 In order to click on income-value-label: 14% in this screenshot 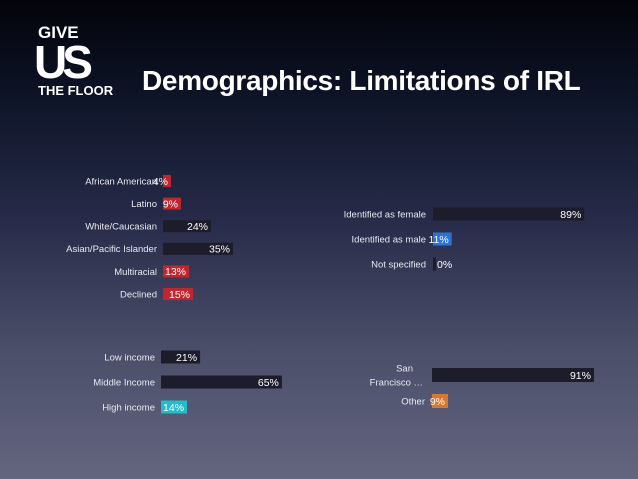, I will do `click(173, 408)`.